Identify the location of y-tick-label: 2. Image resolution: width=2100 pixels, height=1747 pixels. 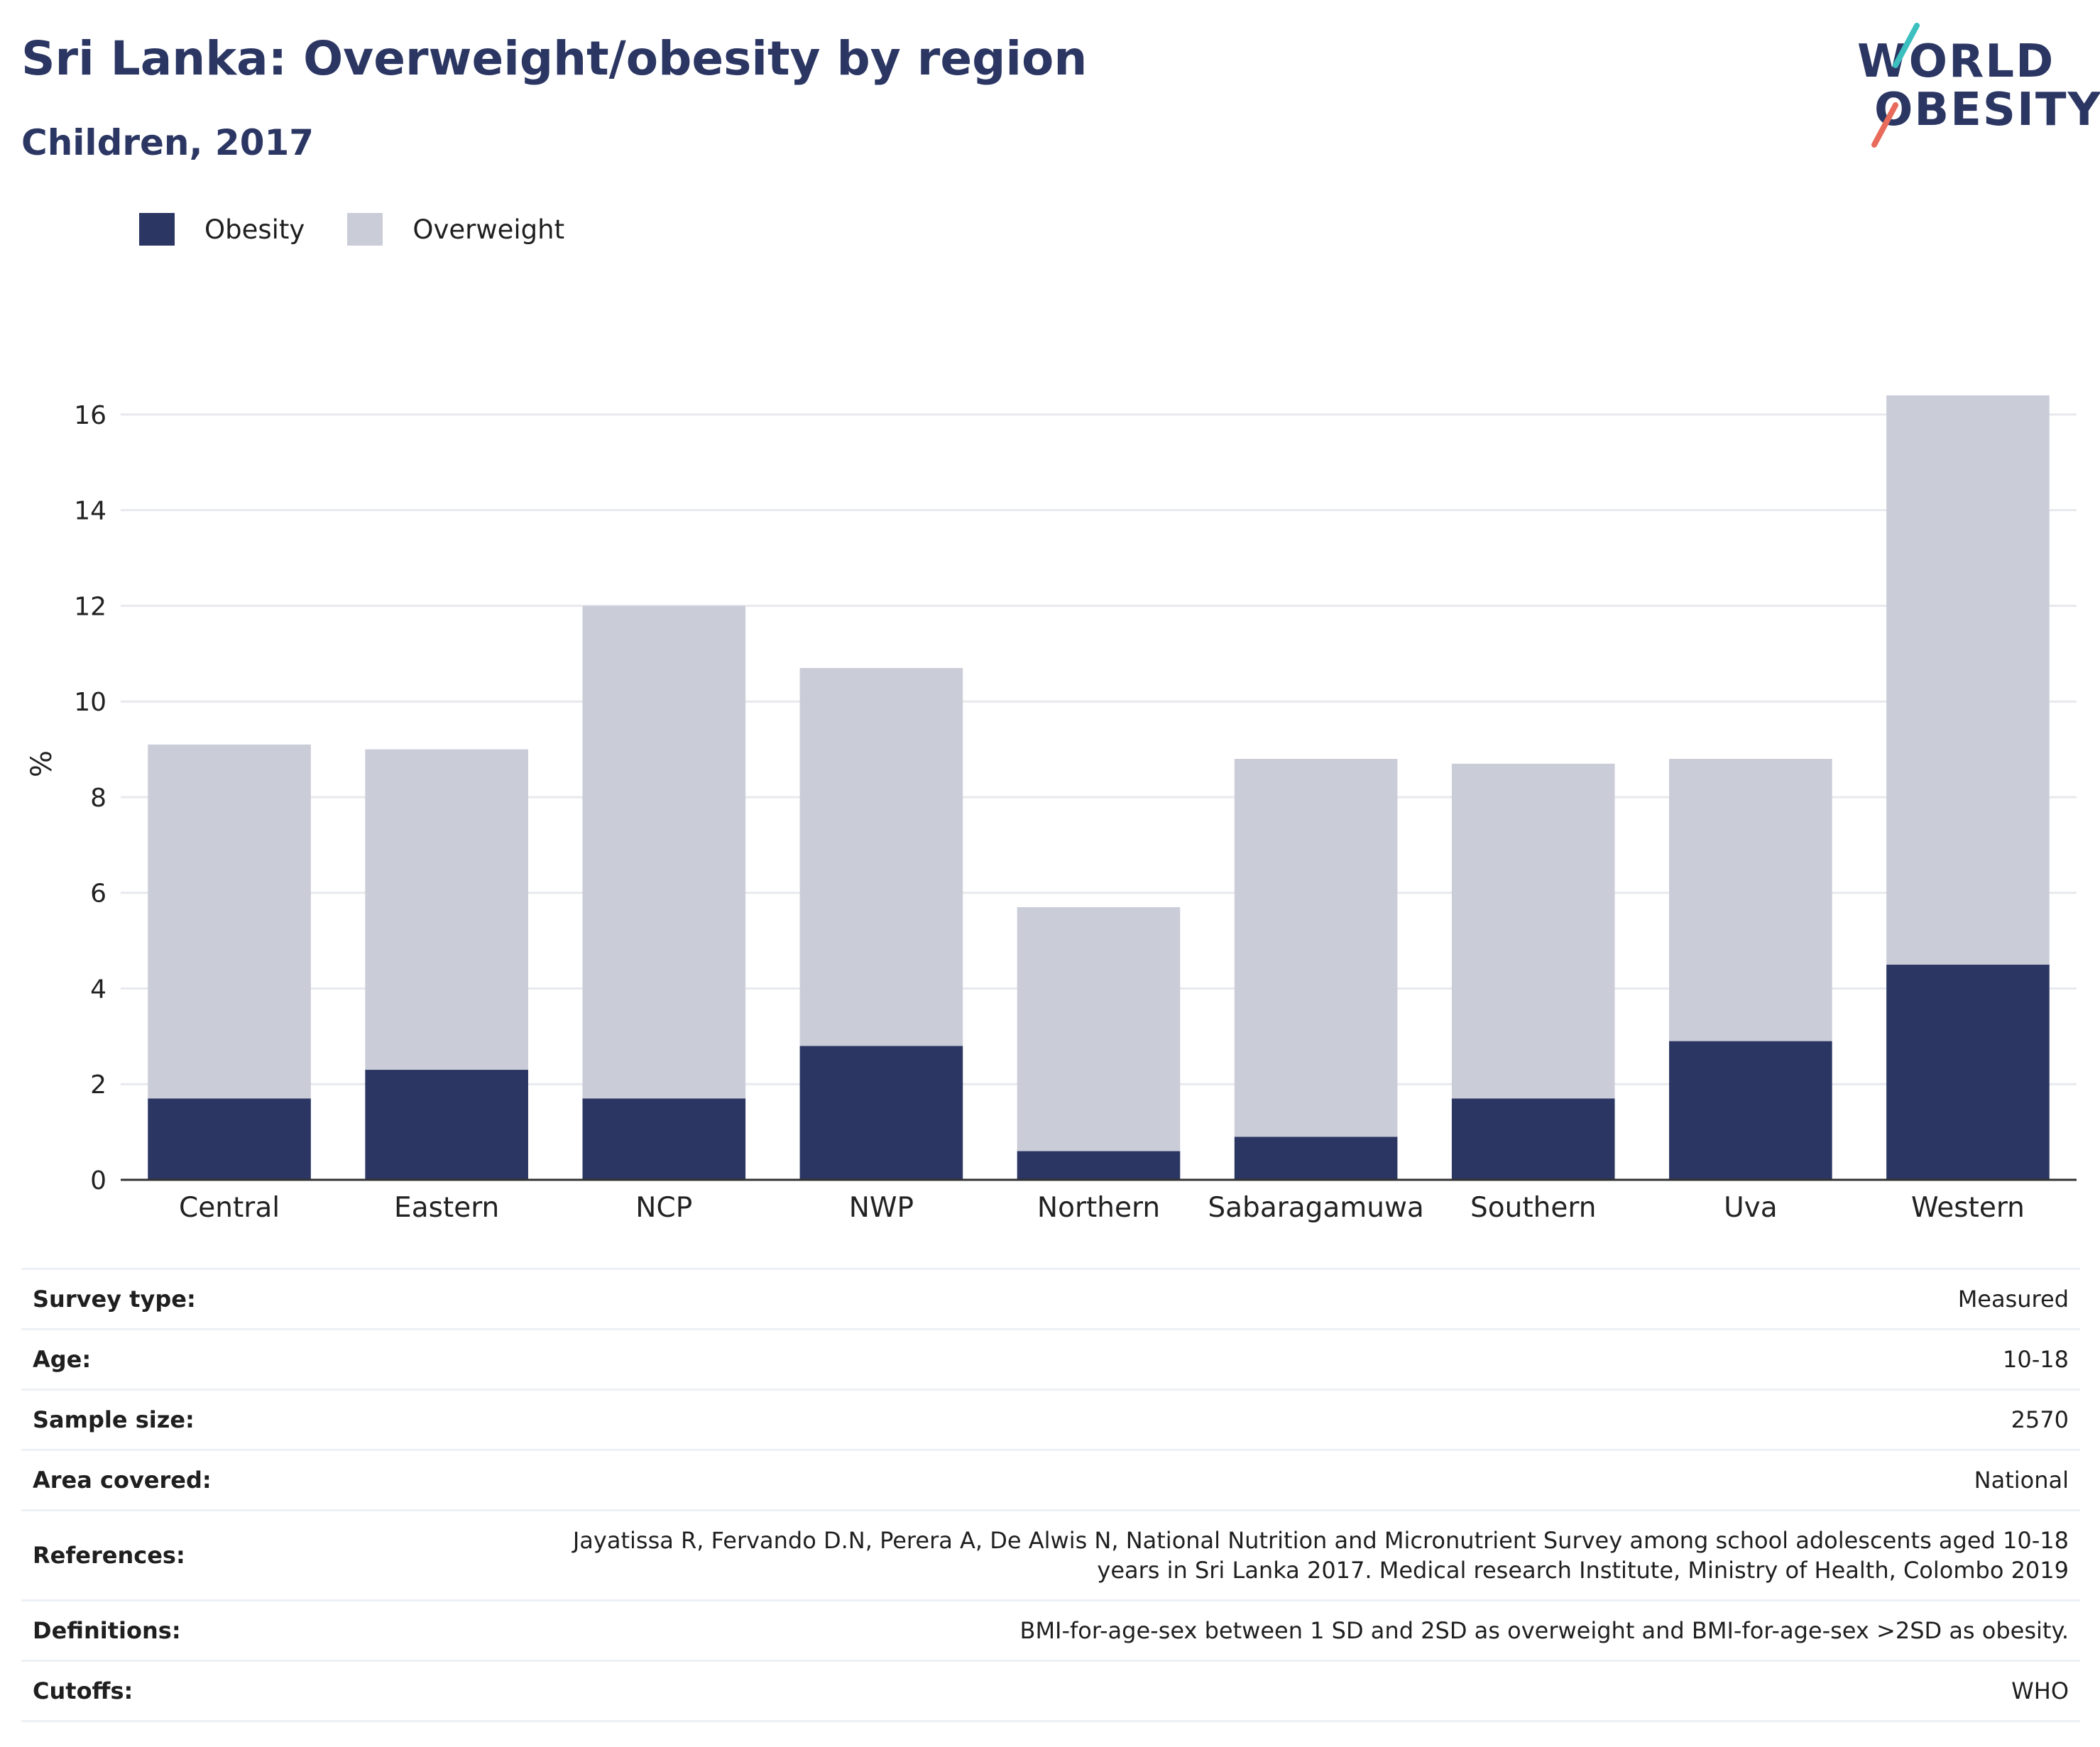
(98, 1085).